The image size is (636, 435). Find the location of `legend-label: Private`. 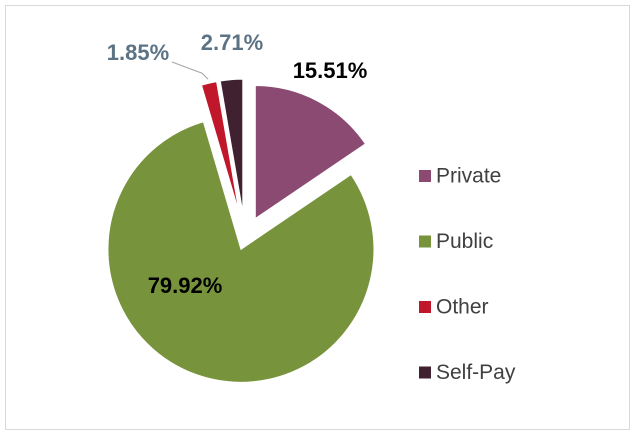

legend-label: Private is located at coordinates (468, 176).